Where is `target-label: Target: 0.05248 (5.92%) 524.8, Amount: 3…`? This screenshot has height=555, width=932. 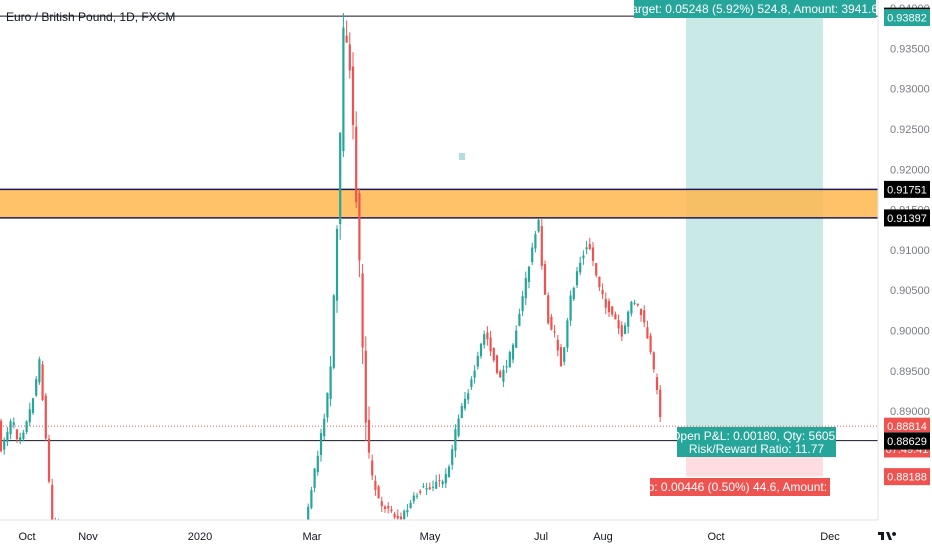 target-label: Target: 0.05248 (5.92%) 524.8, Amount: 3… is located at coordinates (755, 9).